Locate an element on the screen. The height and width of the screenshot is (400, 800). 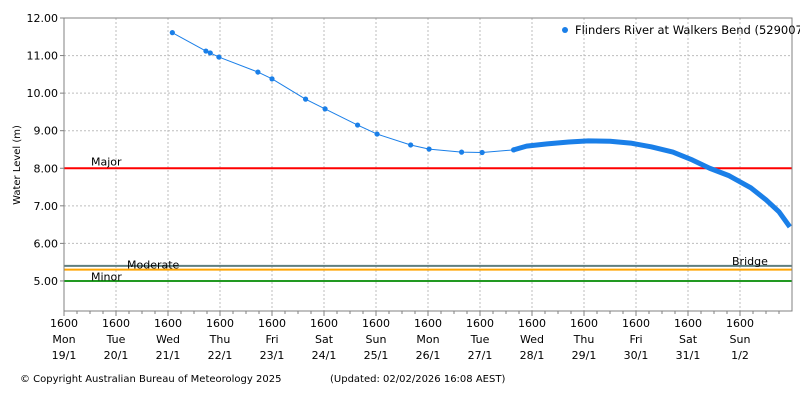
series-dense-band is located at coordinates (652, 183).